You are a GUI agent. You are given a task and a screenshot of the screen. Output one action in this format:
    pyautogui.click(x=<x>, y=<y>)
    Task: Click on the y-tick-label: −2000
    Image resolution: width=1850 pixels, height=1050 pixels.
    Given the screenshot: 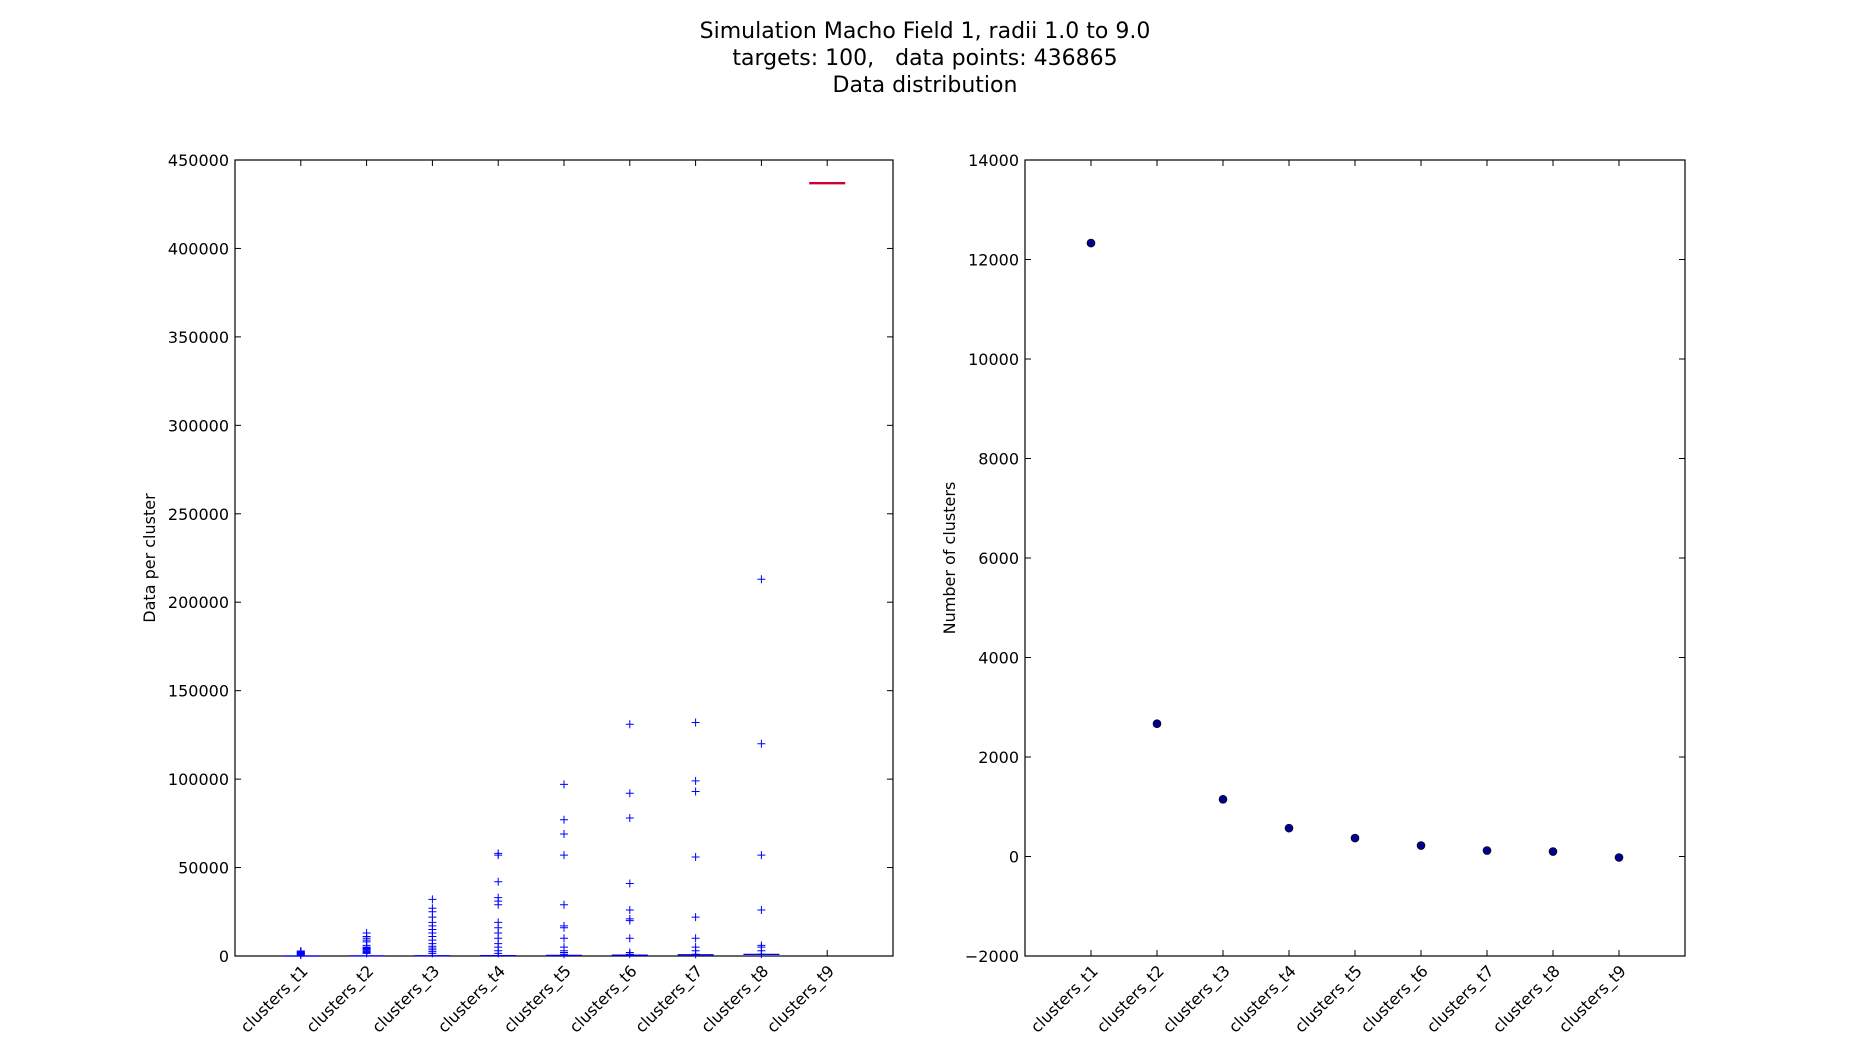 What is the action you would take?
    pyautogui.click(x=992, y=956)
    